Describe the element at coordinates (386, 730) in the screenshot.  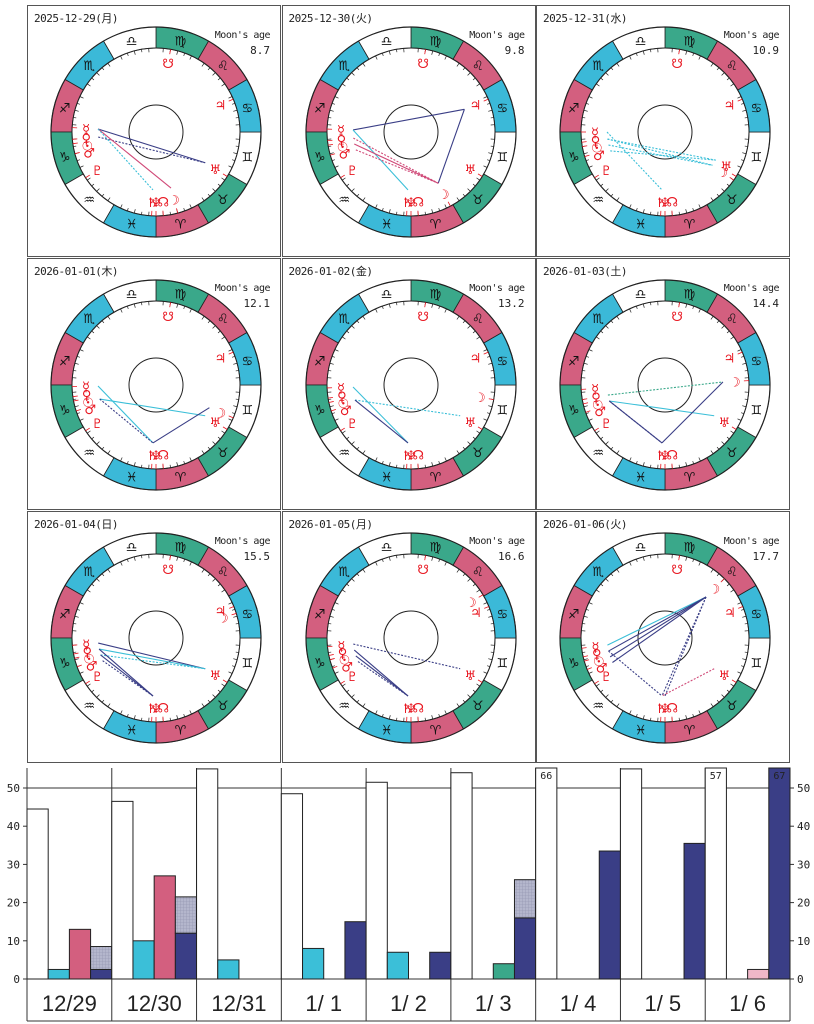
I see `pisces-icon: ♓` at that location.